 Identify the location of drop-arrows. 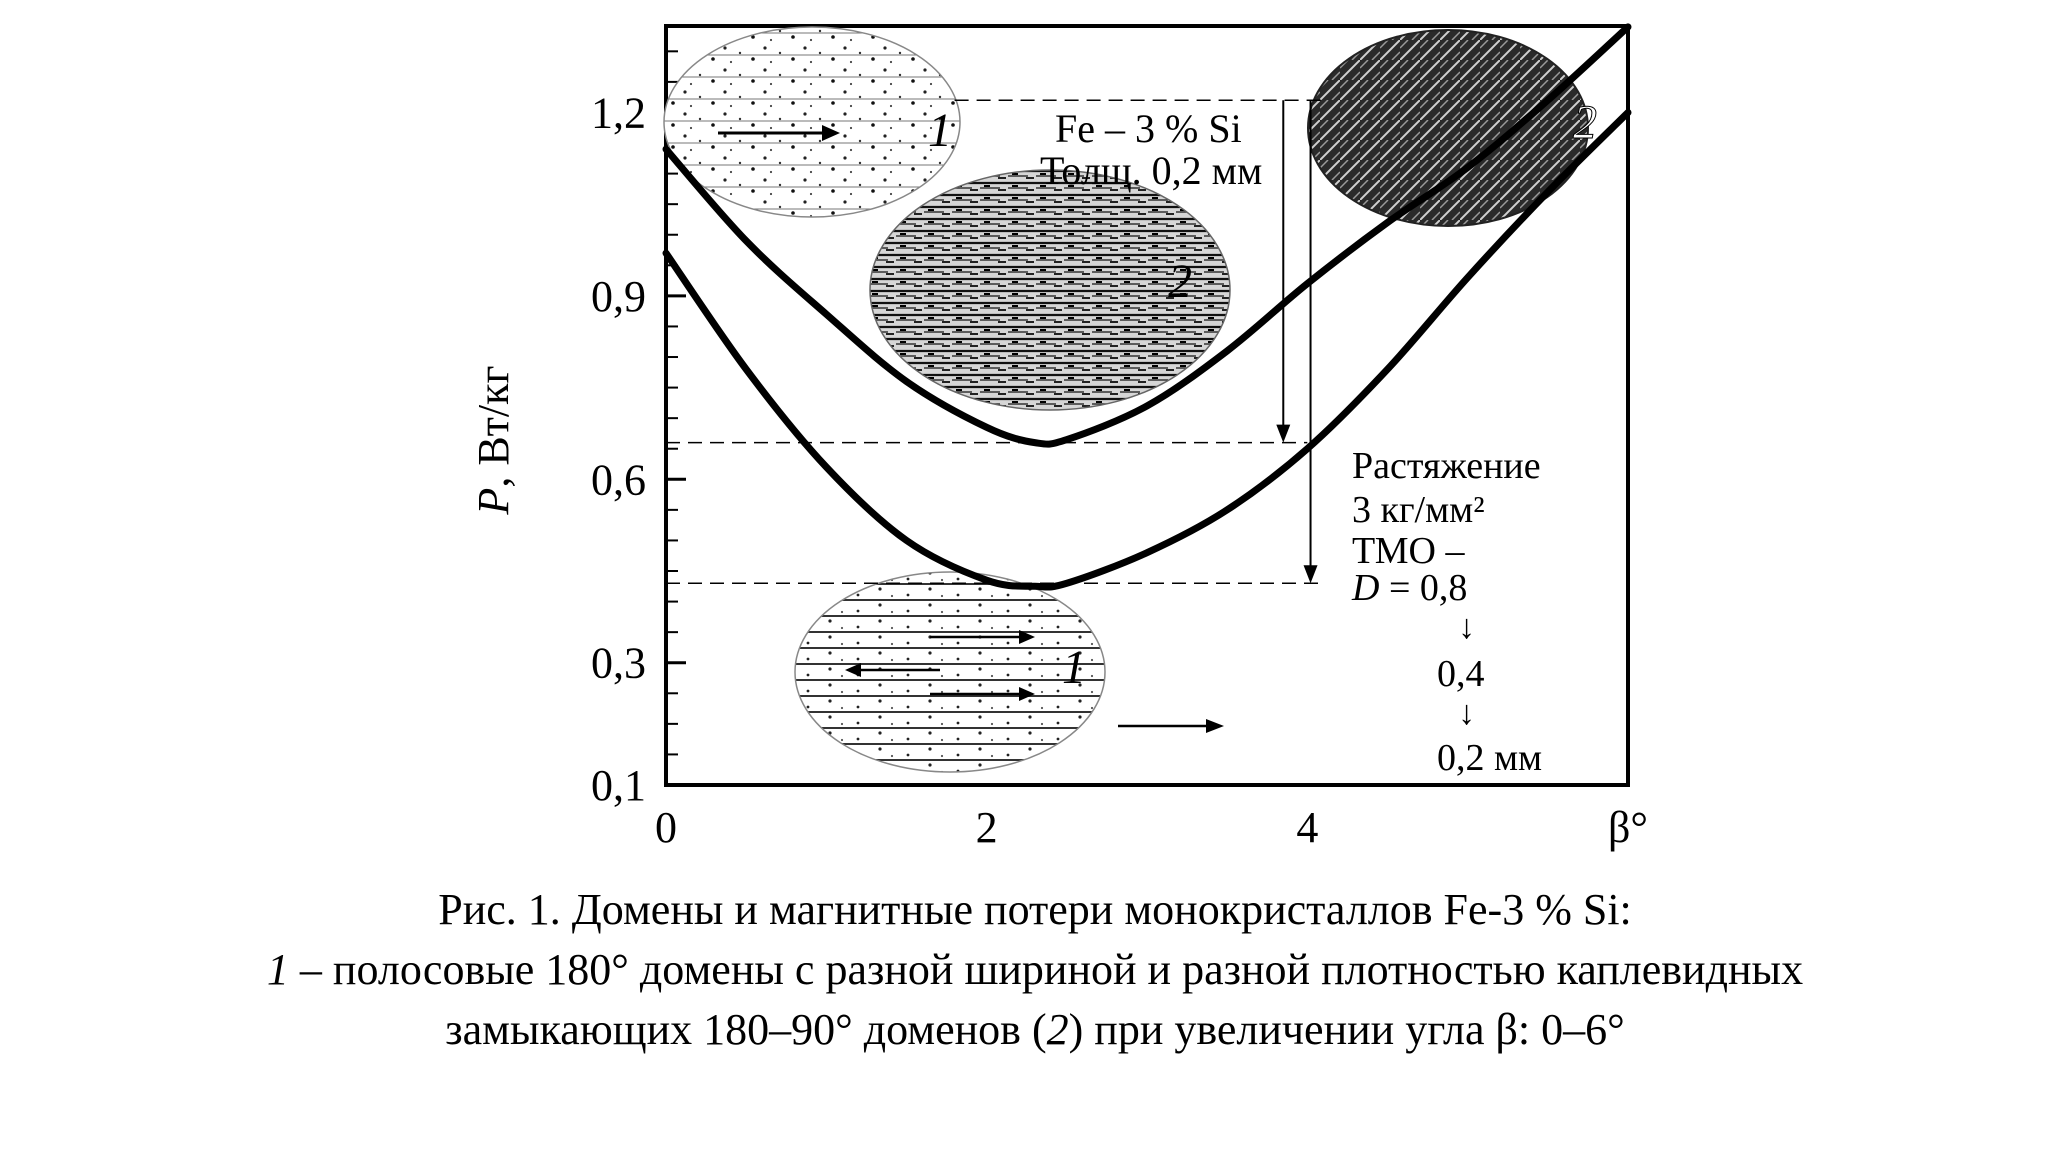
(1297, 342).